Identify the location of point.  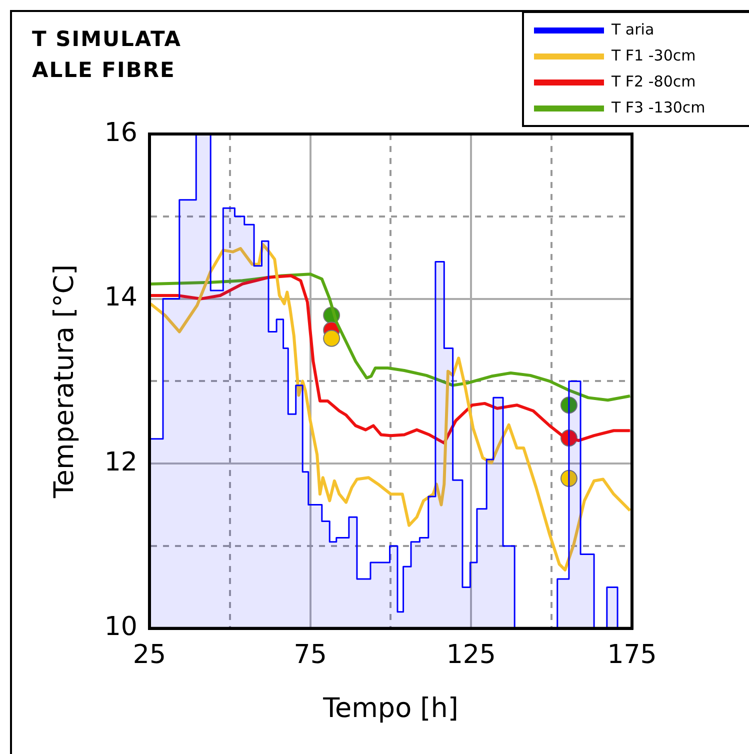
(331, 338).